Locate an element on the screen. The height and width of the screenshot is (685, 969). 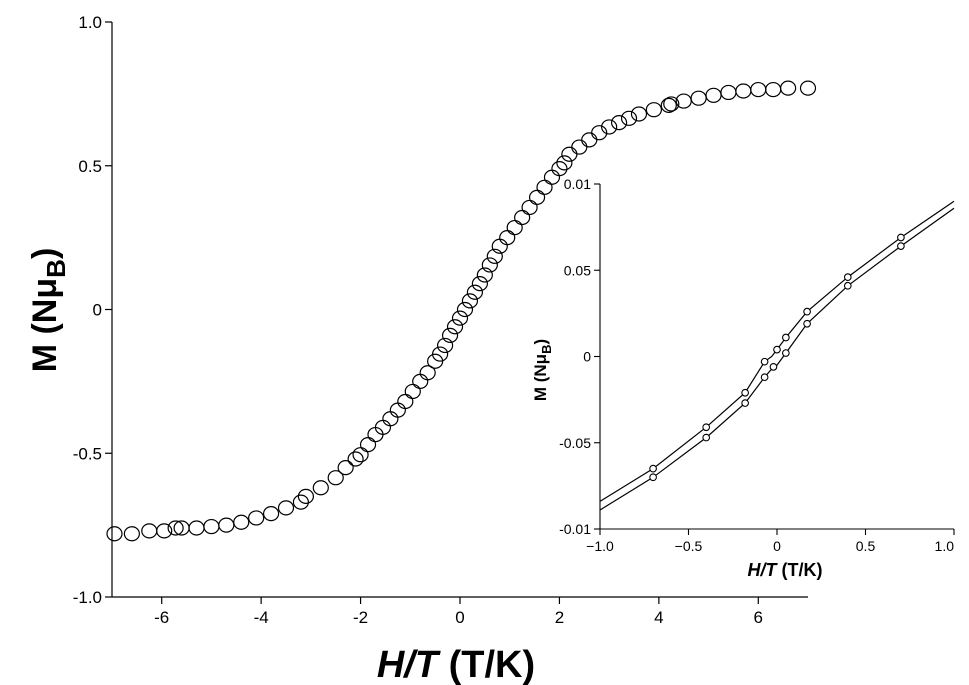
inset-y-axis-title: M (NμB) is located at coordinates (542, 370).